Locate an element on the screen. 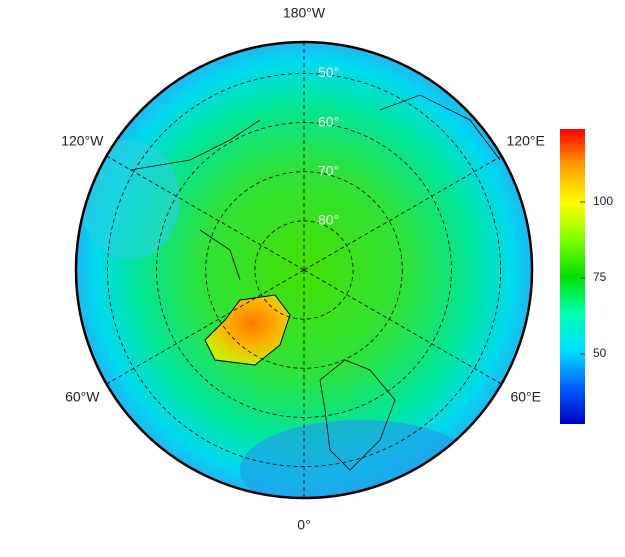 The image size is (625, 557). longitude-label: 120°E is located at coordinates (526, 141).